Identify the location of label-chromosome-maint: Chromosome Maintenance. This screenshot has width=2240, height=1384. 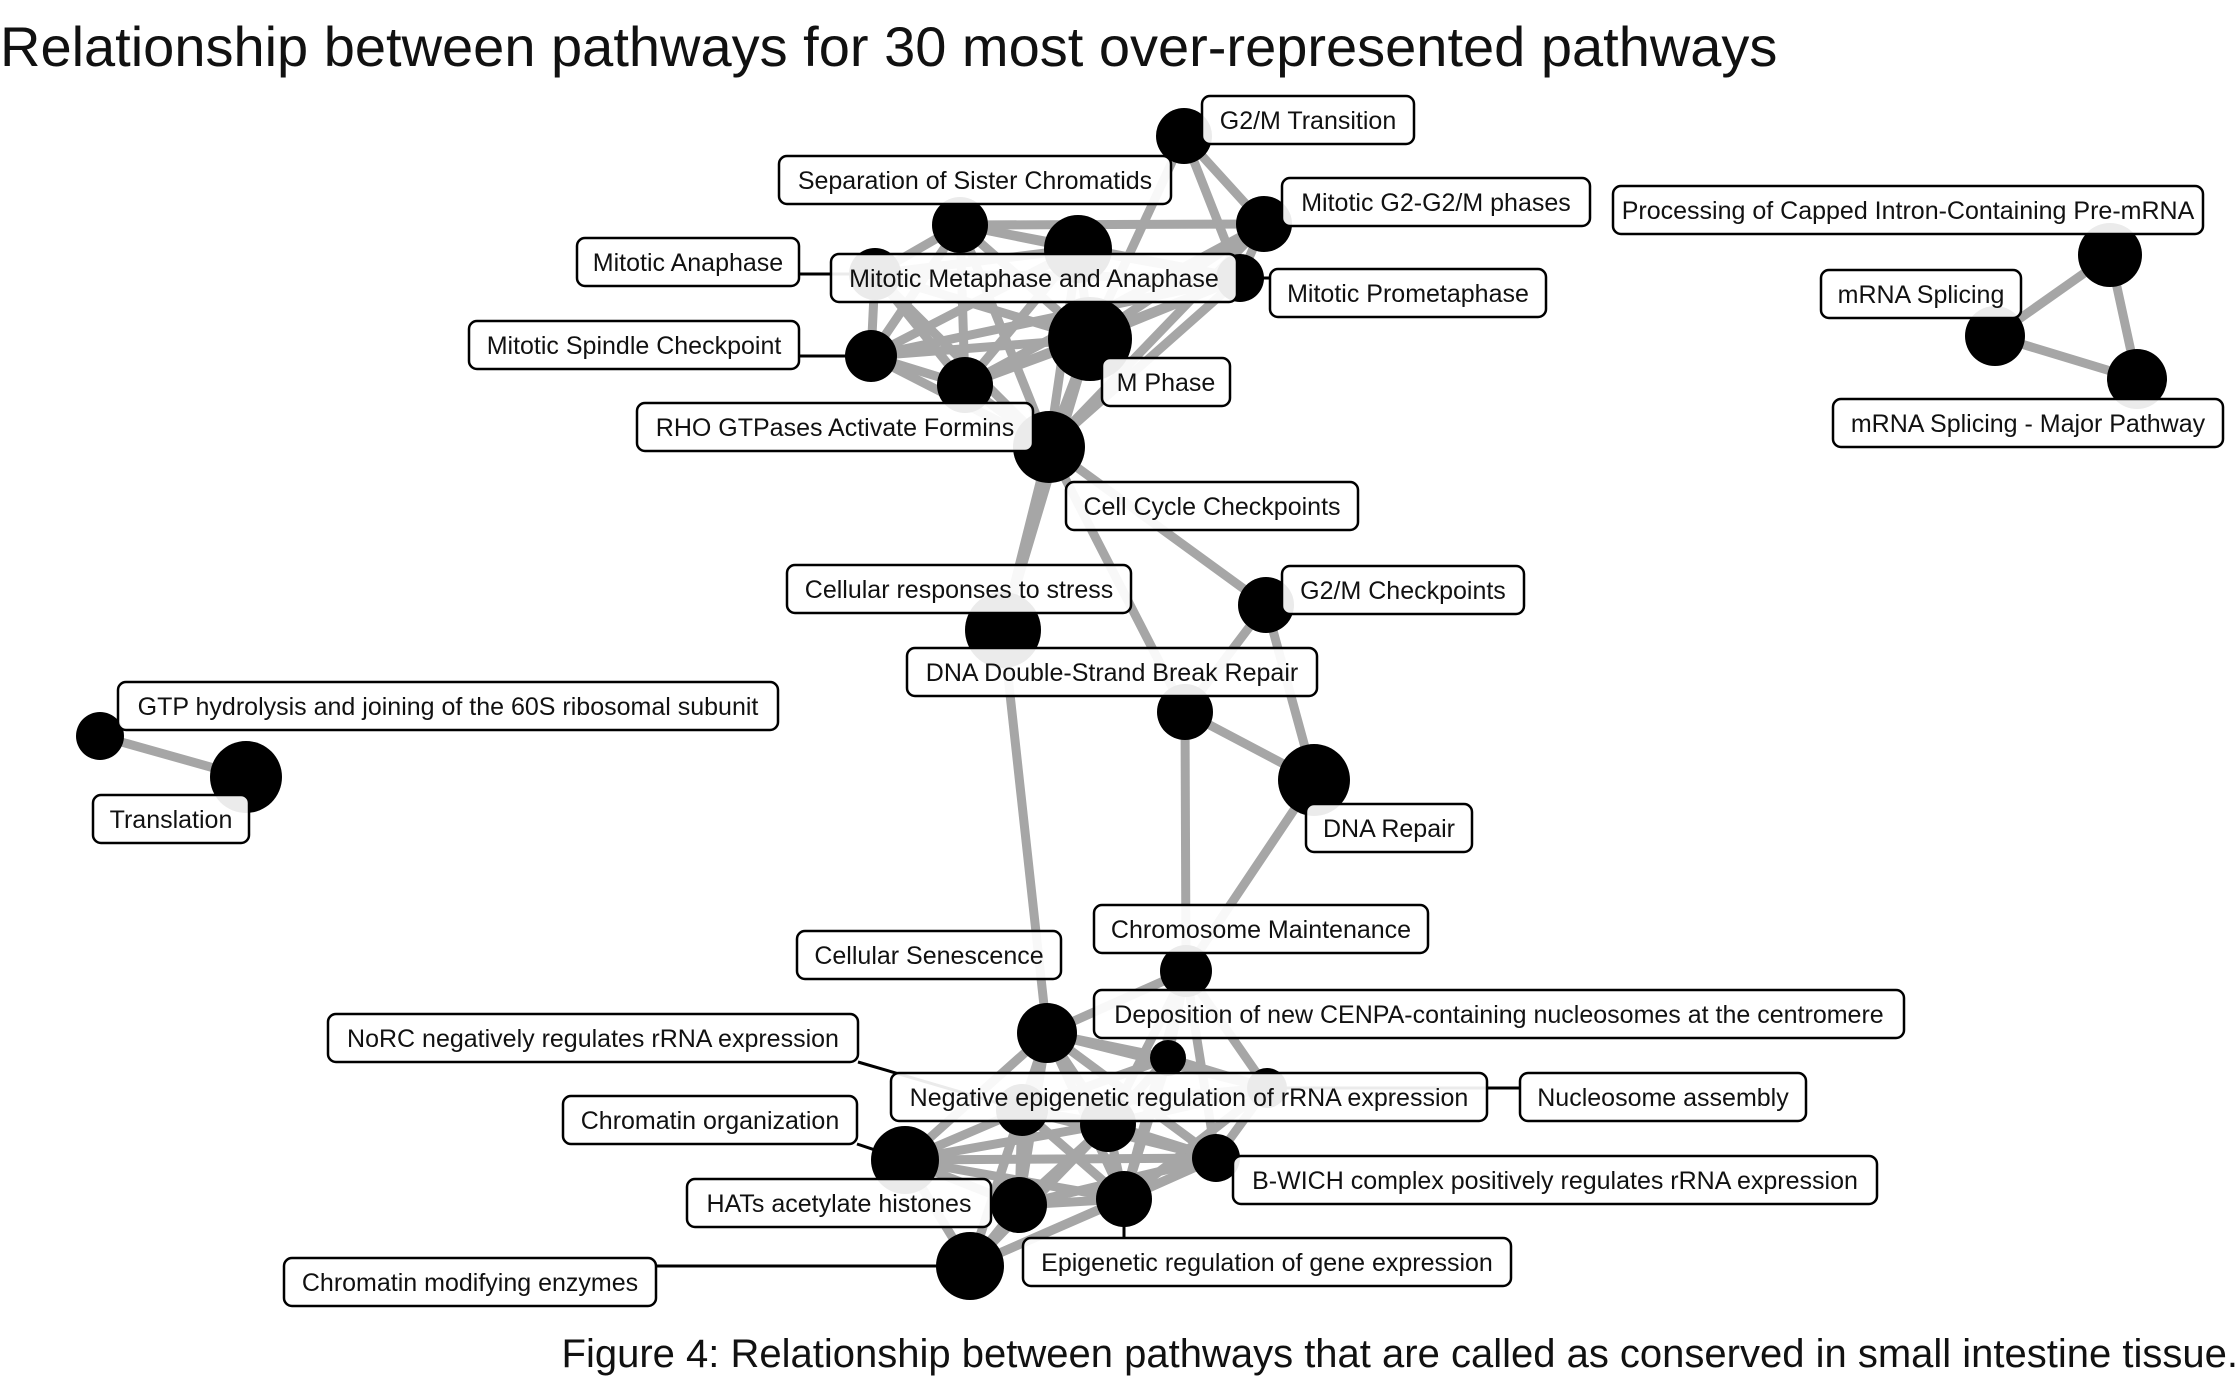
(1261, 929).